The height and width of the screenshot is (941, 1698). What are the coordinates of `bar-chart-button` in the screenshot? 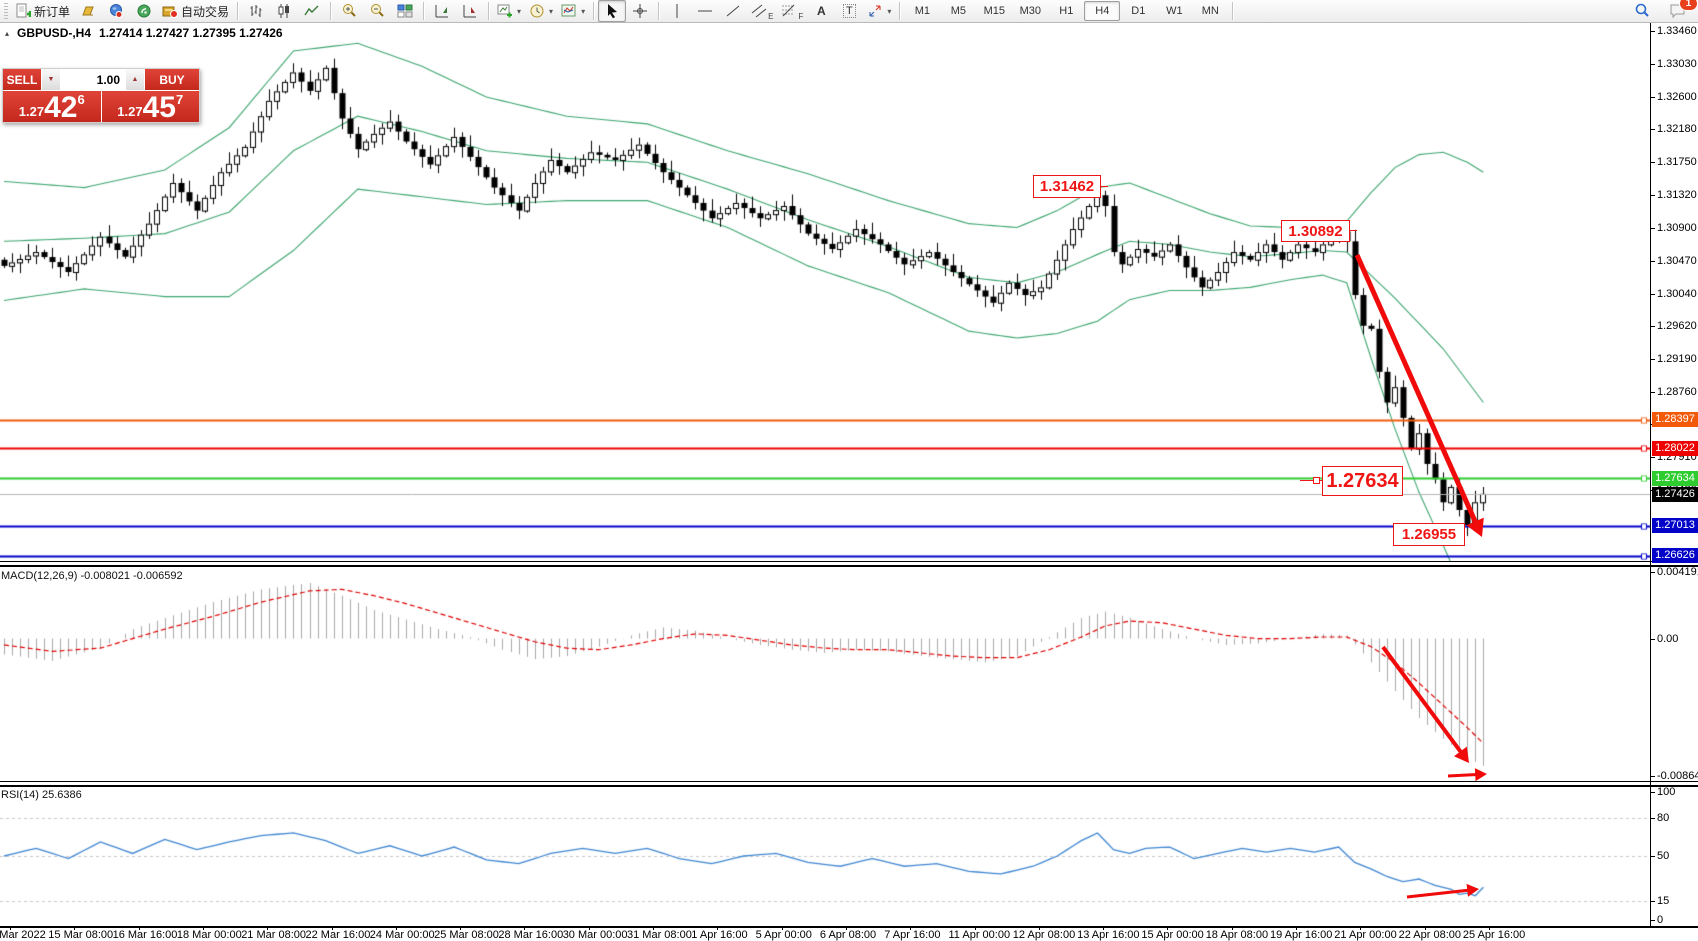 It's located at (256, 11).